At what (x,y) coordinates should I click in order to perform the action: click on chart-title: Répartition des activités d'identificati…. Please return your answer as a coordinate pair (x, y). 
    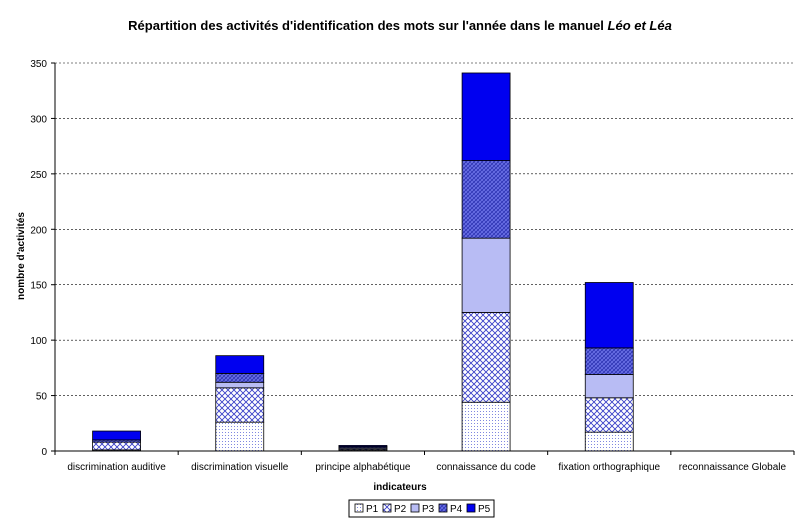
    Looking at the image, I should click on (400, 25).